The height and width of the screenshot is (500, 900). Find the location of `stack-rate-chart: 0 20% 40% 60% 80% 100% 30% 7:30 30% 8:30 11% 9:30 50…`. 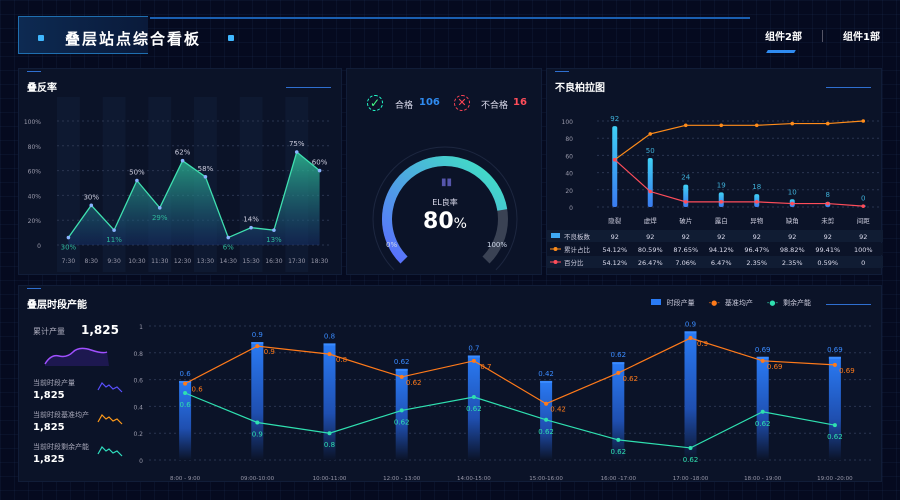

stack-rate-chart: 0 20% 40% 60% 80% 100% 30% 7:30 30% 8:30 11% 9:30 50… is located at coordinates (177, 184).